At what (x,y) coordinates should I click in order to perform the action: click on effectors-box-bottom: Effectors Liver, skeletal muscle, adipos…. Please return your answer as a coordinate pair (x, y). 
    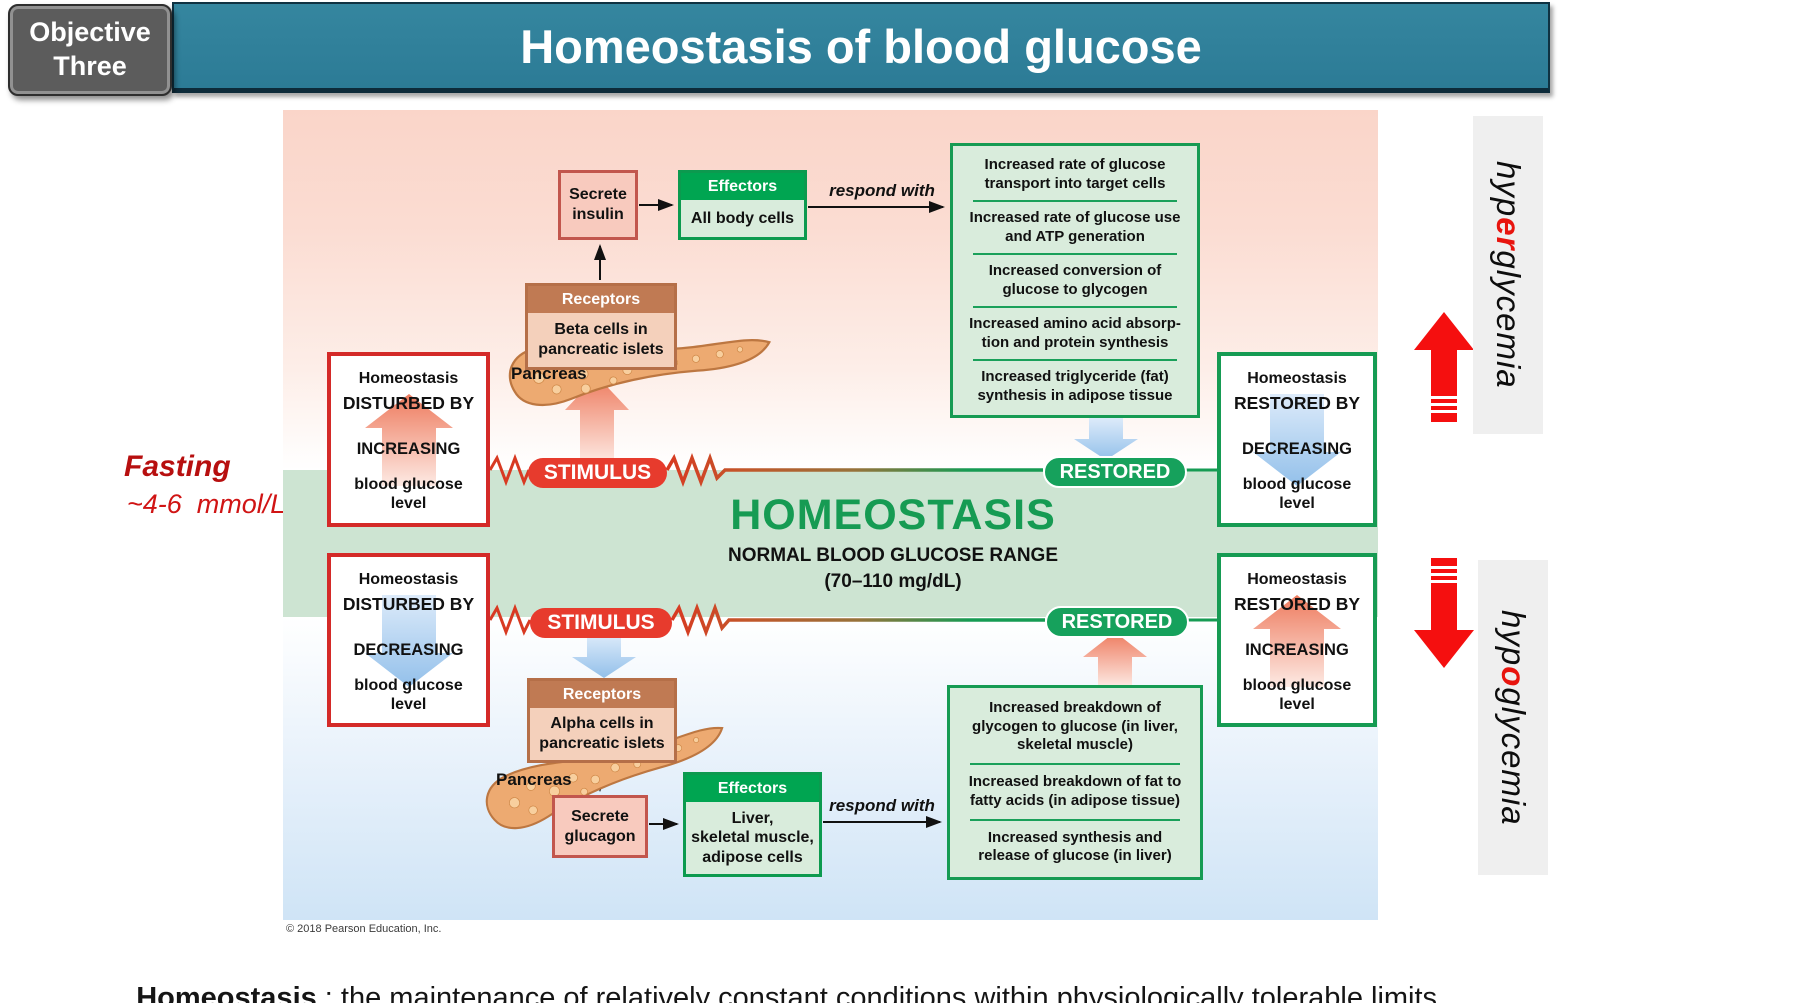
    Looking at the image, I should click on (752, 824).